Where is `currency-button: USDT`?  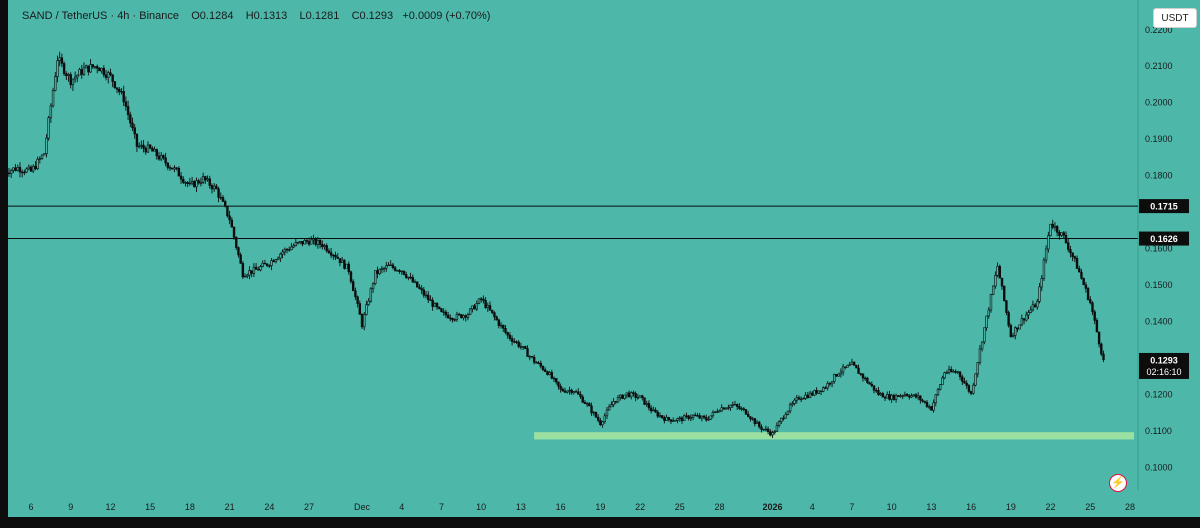
currency-button: USDT is located at coordinates (1175, 18).